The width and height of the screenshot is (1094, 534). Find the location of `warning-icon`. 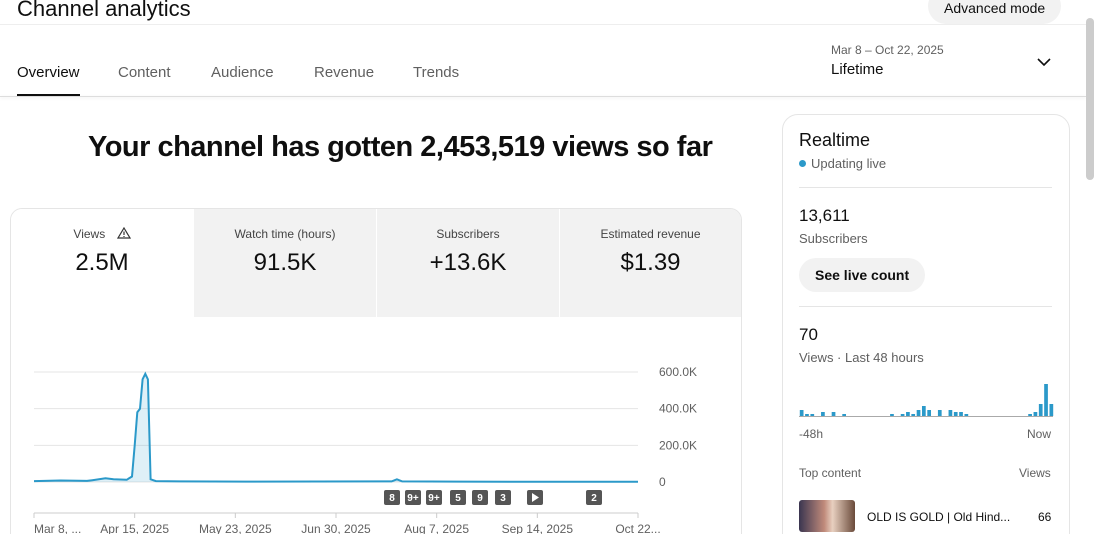

warning-icon is located at coordinates (123, 232).